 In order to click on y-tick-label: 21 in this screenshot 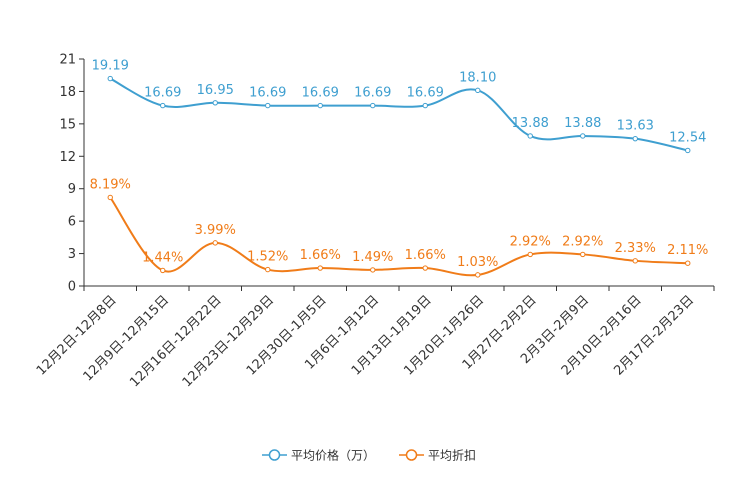, I will do `click(67, 60)`.